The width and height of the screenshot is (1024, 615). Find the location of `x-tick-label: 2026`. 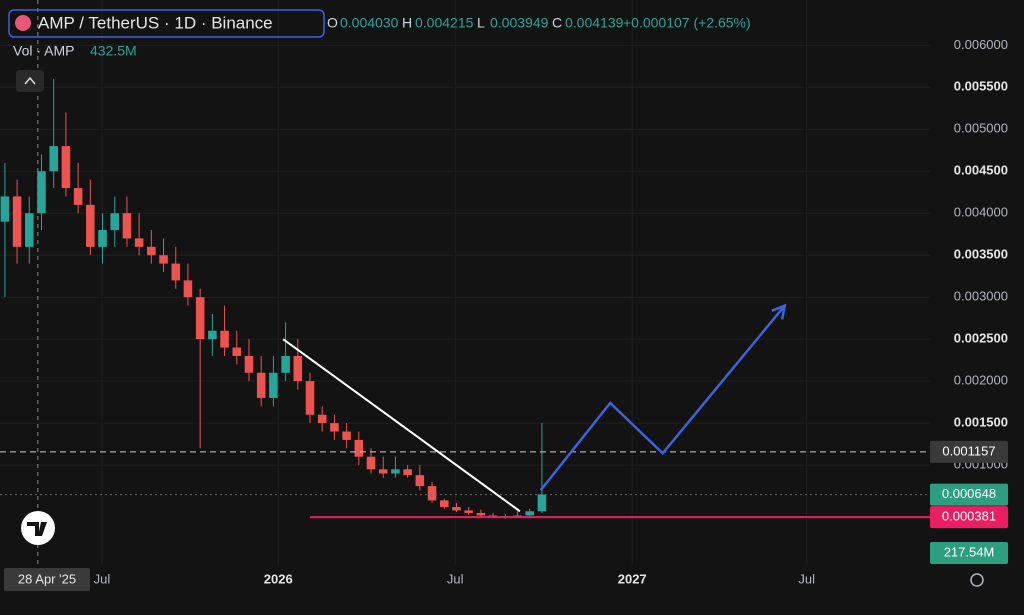

x-tick-label: 2026 is located at coordinates (278, 578).